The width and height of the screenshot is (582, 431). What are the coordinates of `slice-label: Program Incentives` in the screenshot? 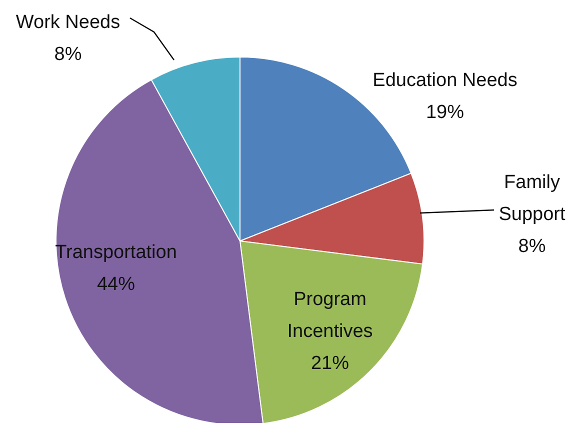 It's located at (330, 315).